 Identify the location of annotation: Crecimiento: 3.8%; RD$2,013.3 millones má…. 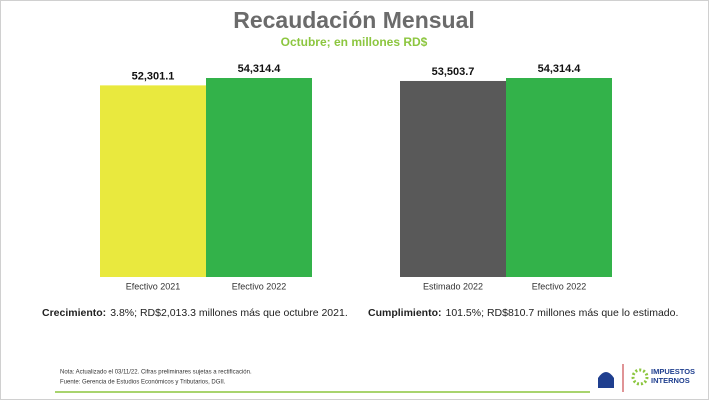
(195, 313).